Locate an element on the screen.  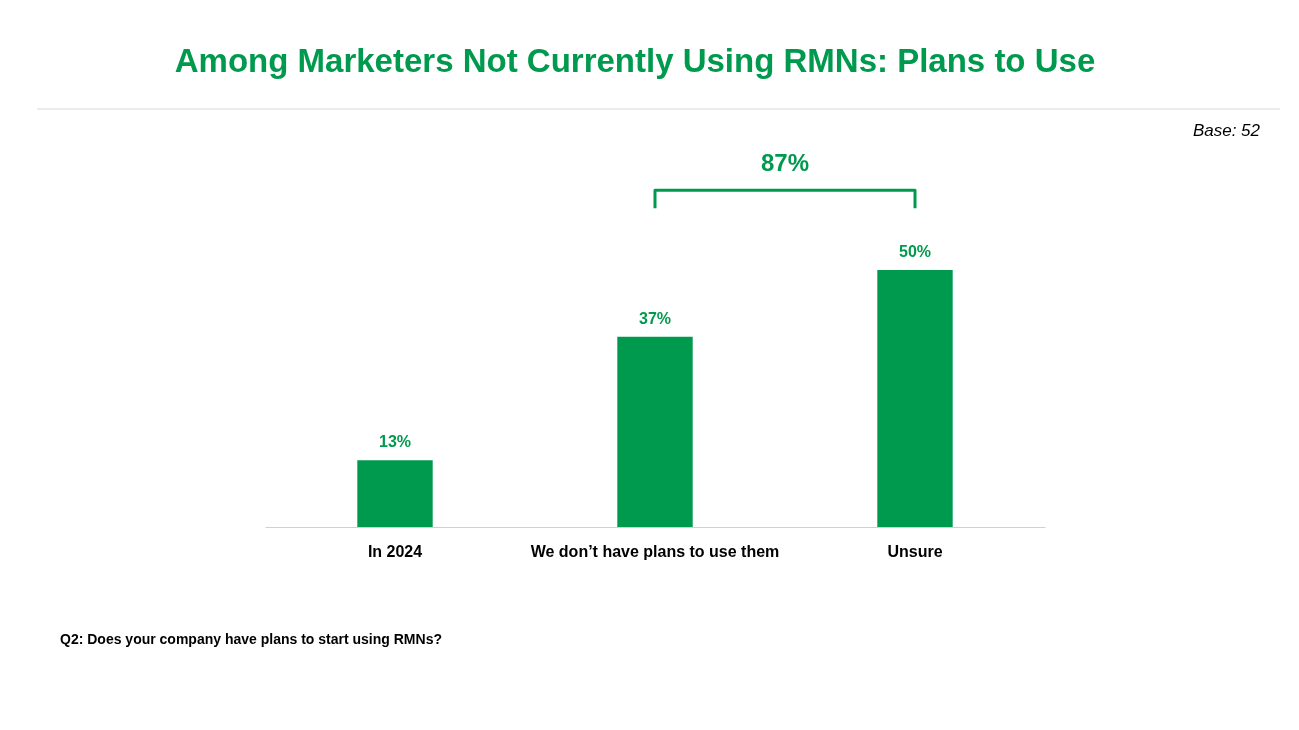
data-label: 50% is located at coordinates (915, 252).